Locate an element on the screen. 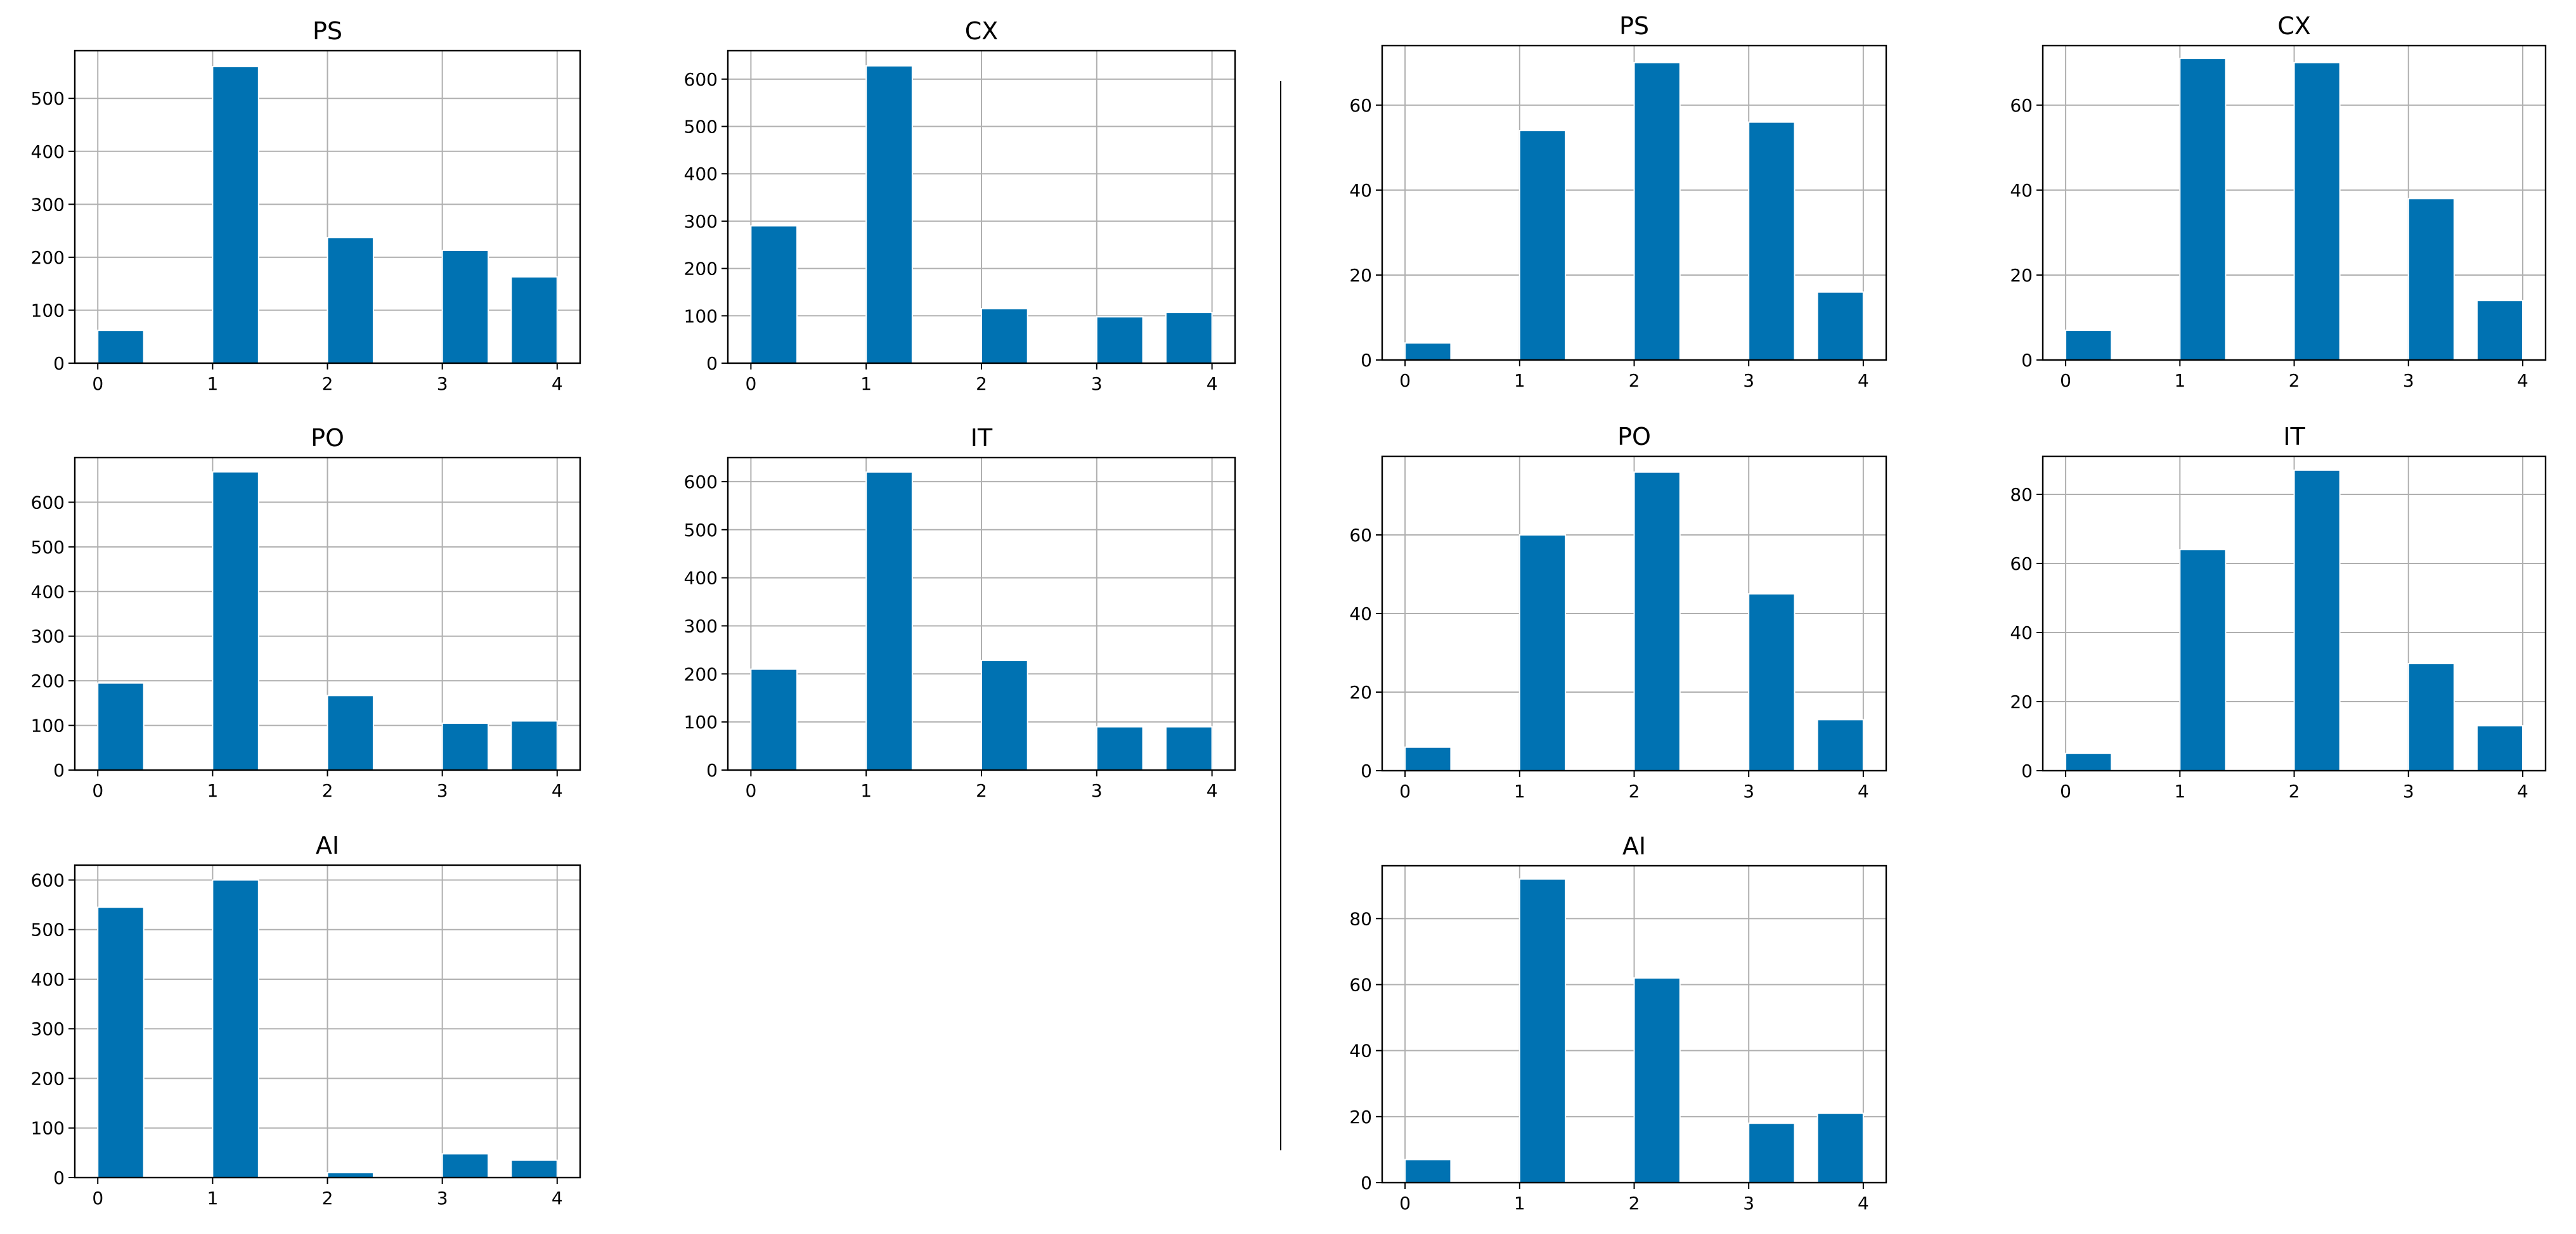  subplot-left-it: 0 1 2 3 4 0 100 200 300 400 500 600 IT is located at coordinates (960, 612).